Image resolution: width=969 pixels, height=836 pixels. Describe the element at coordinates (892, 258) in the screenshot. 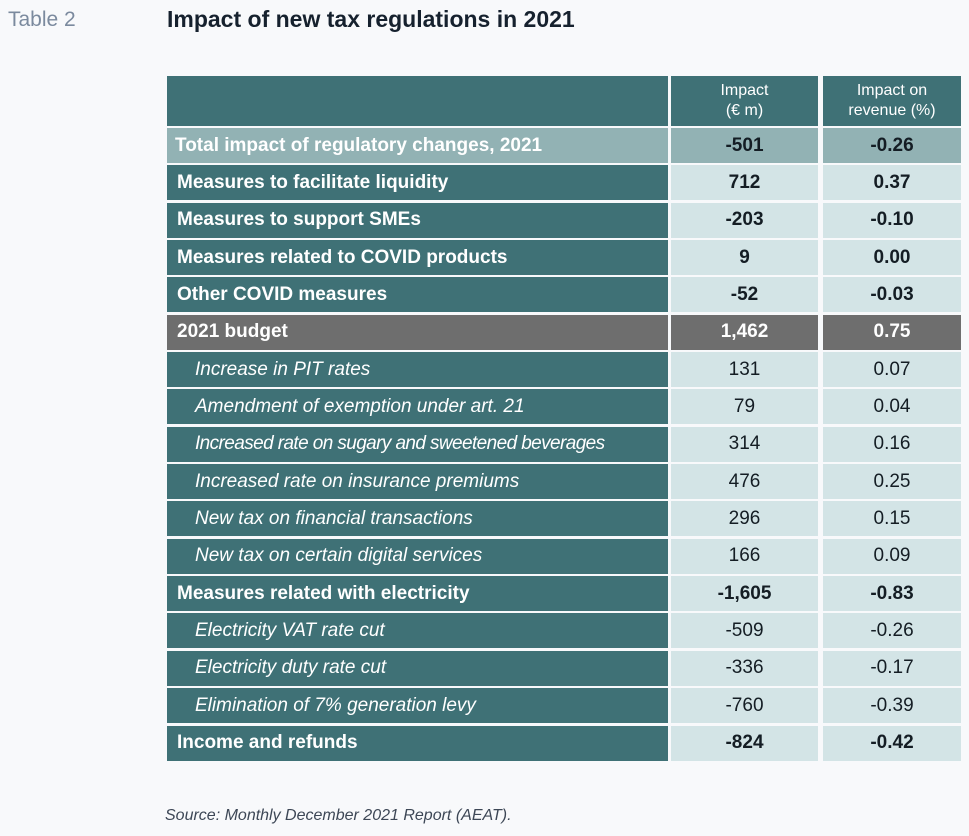

I see `row-revenue: 0.00` at that location.